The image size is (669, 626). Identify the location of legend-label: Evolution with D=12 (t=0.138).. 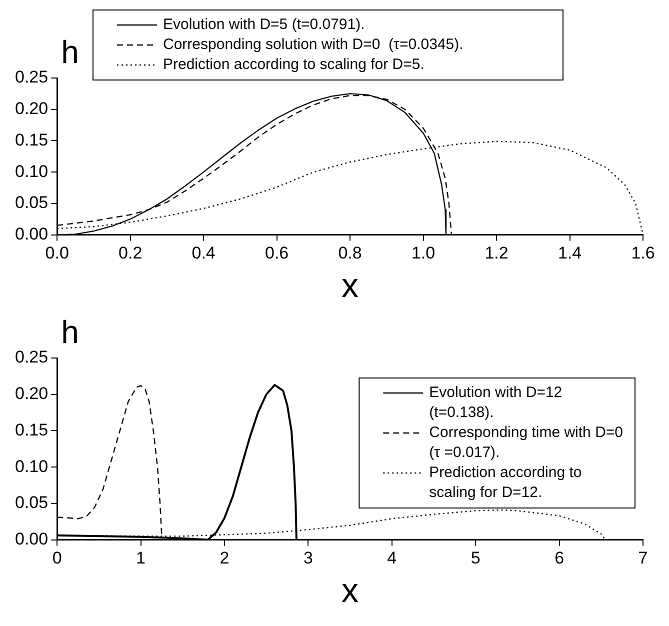
(495, 403).